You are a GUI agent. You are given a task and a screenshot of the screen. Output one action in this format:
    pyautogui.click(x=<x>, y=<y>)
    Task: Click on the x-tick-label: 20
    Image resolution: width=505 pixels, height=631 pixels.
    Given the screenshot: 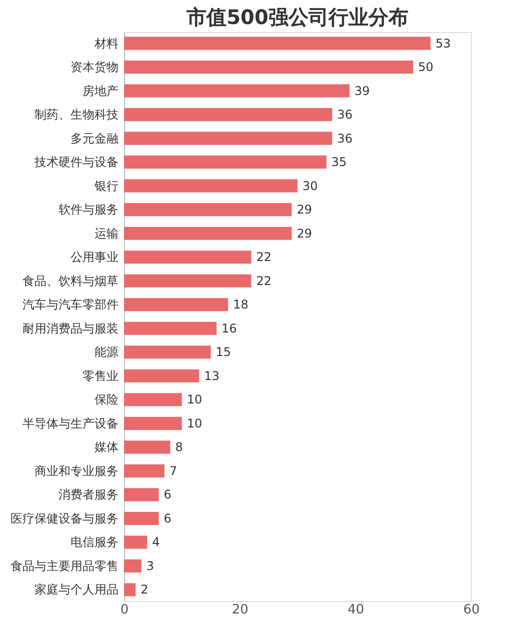 What is the action you would take?
    pyautogui.click(x=240, y=610)
    